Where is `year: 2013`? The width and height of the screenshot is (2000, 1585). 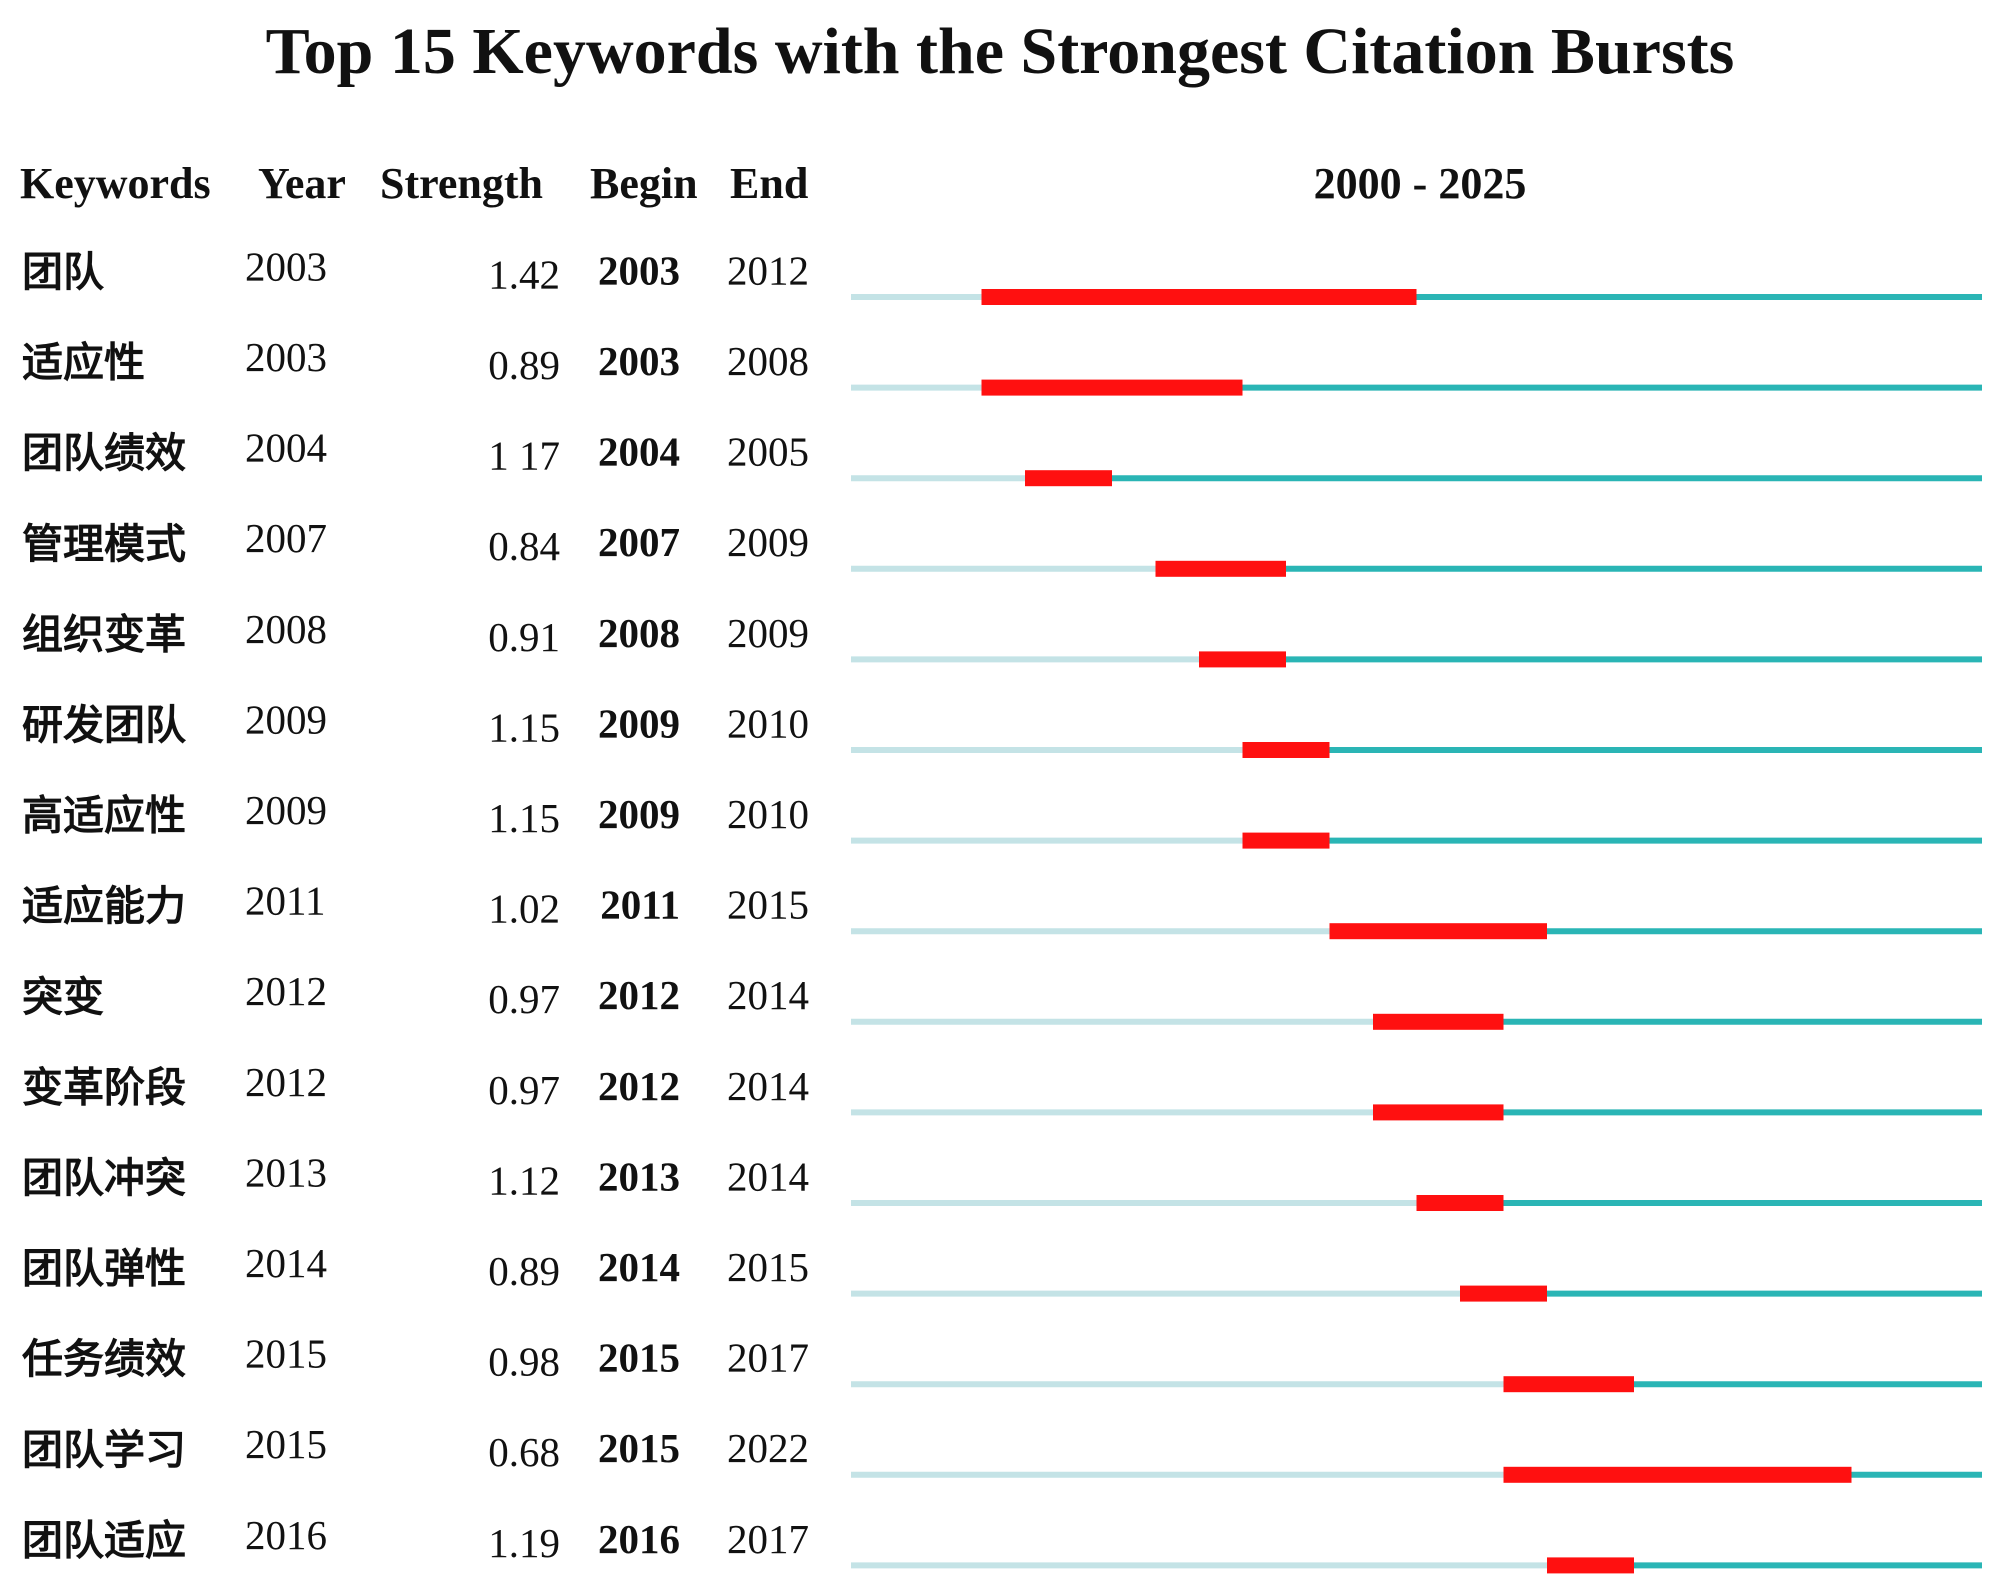 year: 2013 is located at coordinates (286, 1172).